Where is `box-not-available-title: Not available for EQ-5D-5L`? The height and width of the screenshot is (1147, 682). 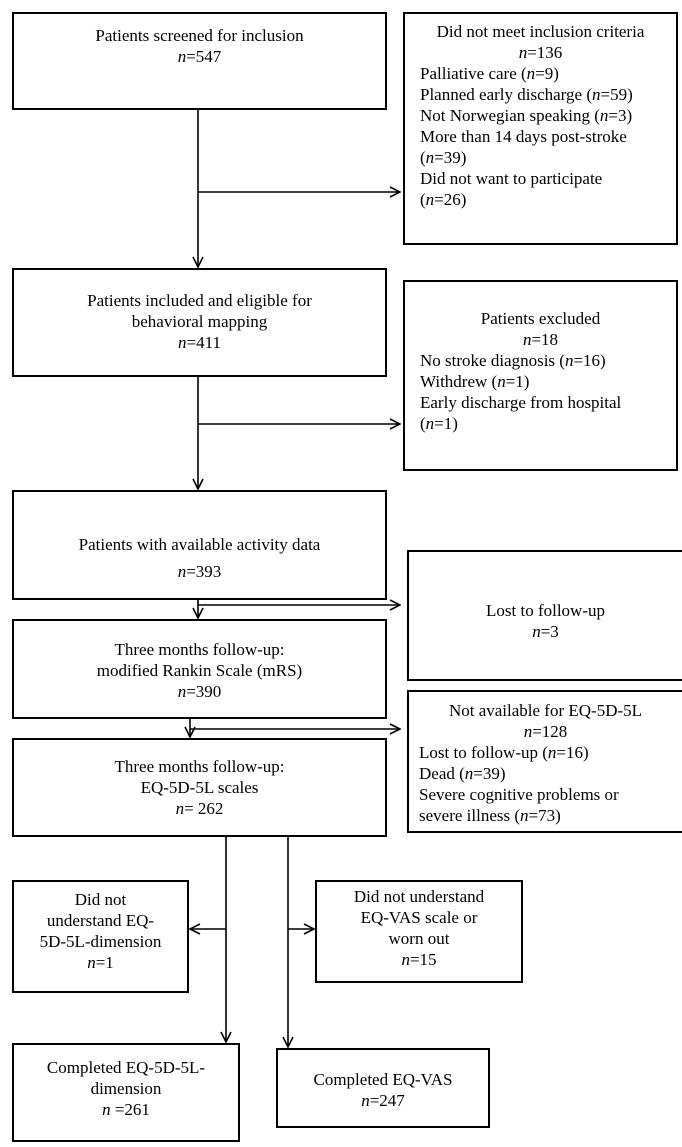
box-not-available-title: Not available for EQ-5D-5L is located at coordinates (545, 710).